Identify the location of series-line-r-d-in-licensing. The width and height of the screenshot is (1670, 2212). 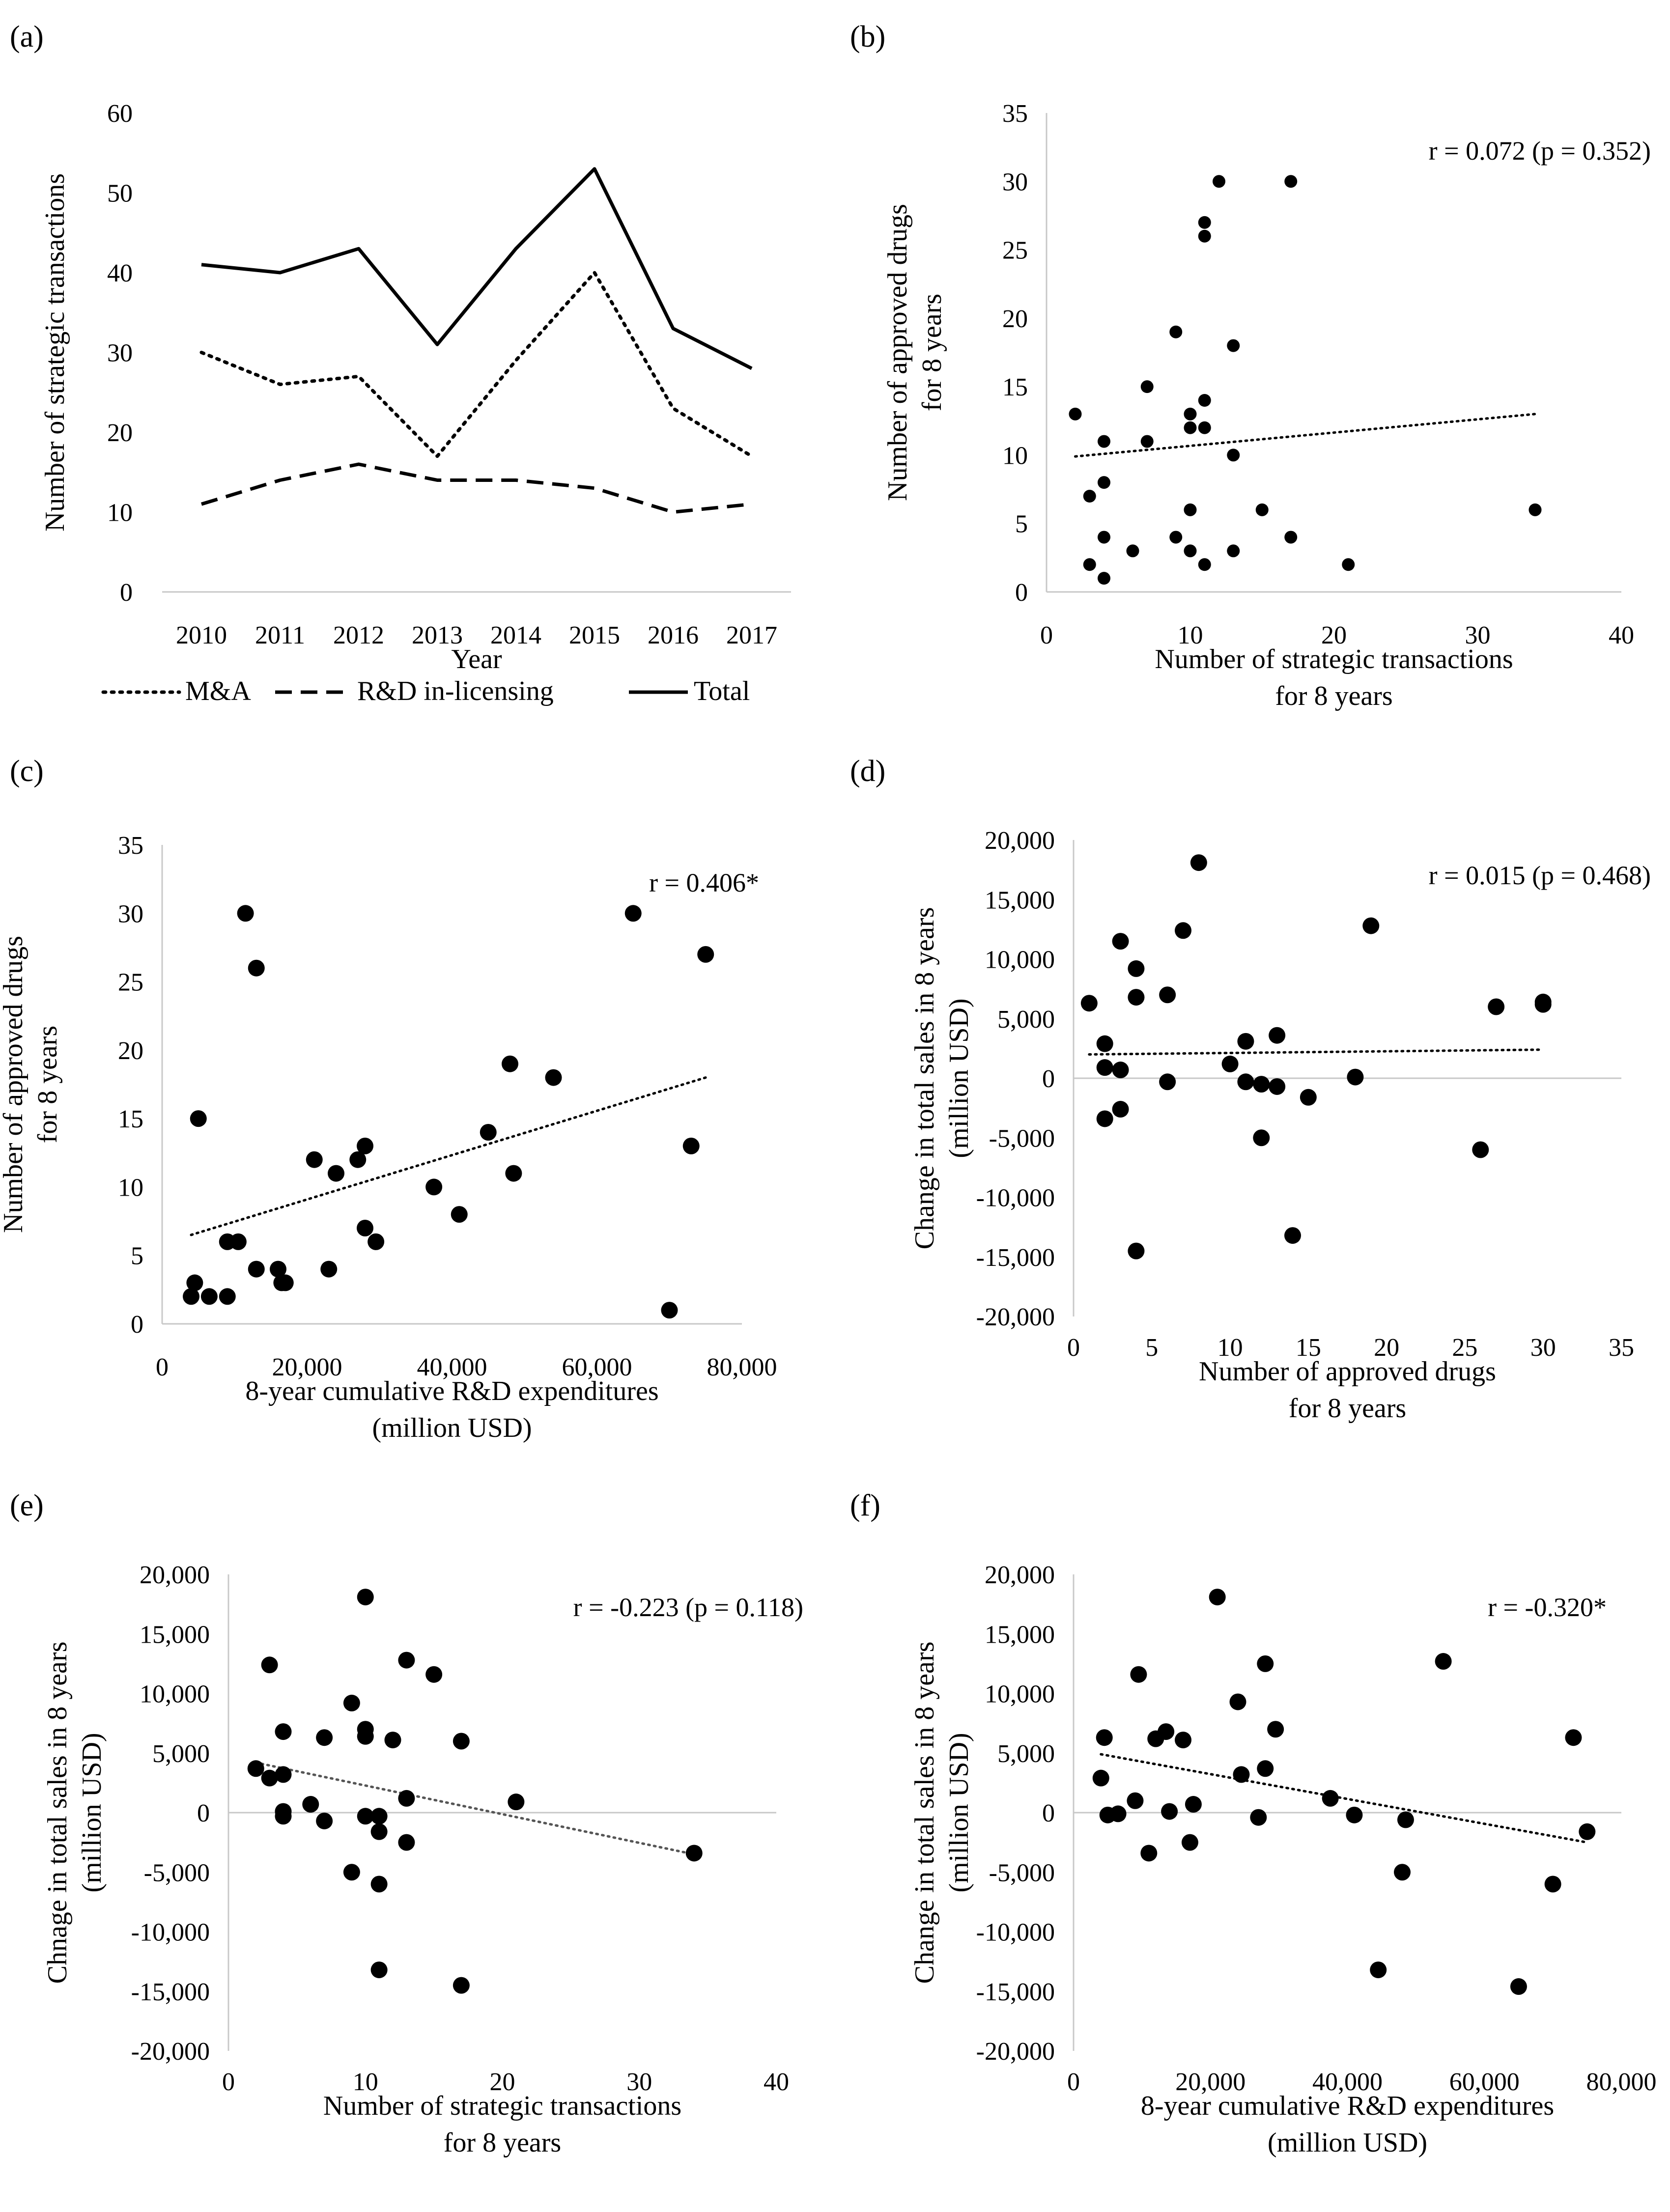
(476, 488).